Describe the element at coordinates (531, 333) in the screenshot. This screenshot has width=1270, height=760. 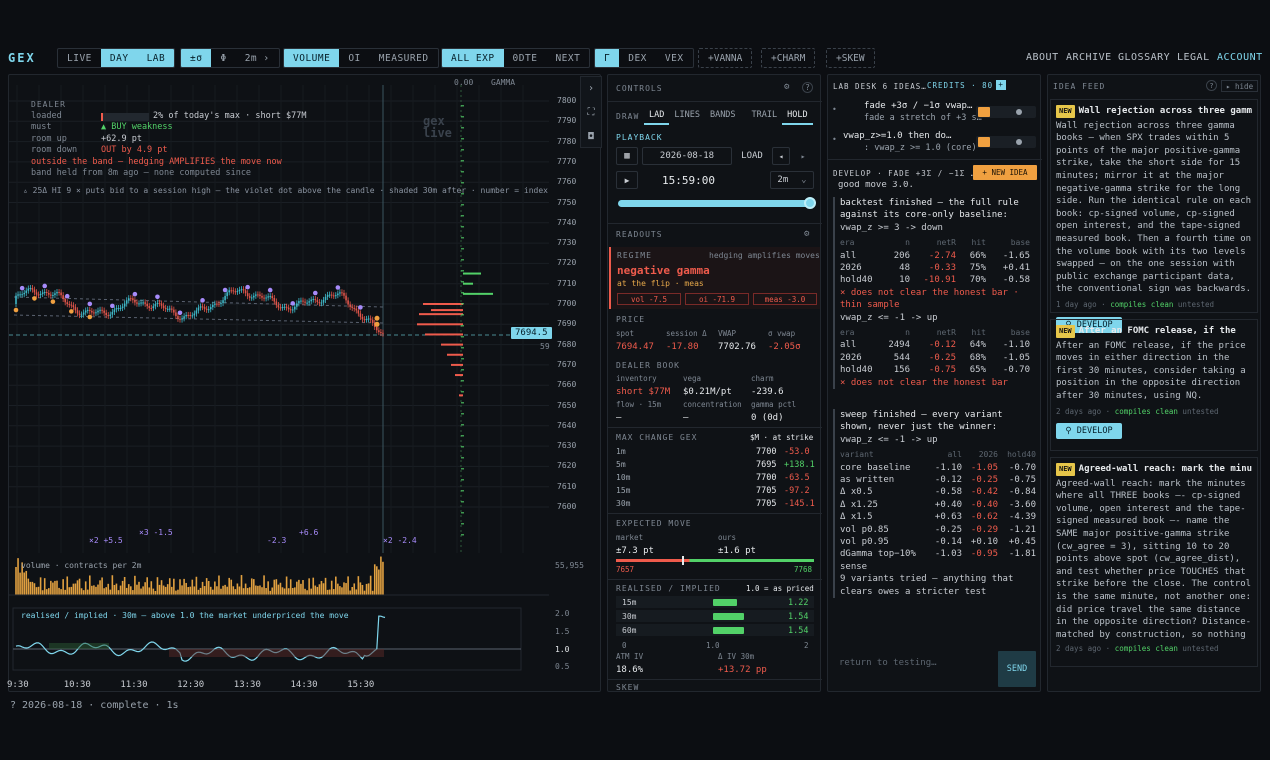
I see `price-tag: 7694.5` at that location.